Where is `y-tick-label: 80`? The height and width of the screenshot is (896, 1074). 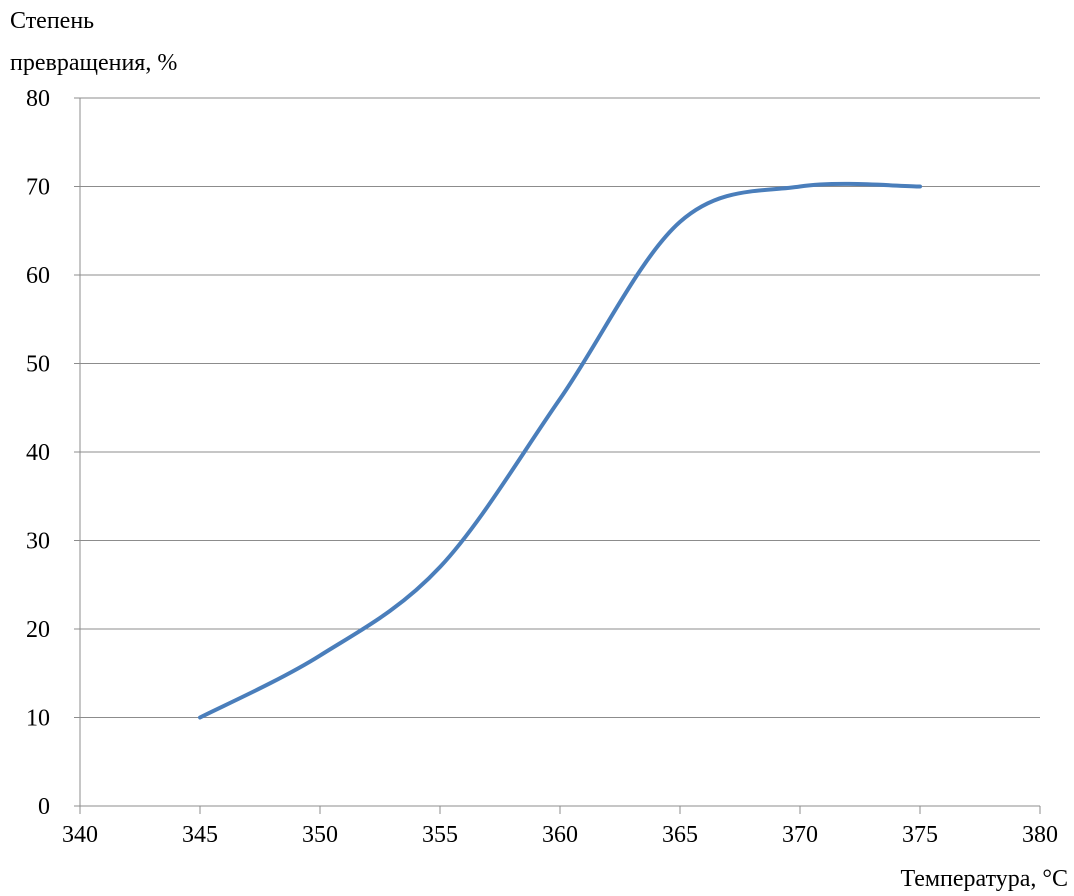
y-tick-label: 80 is located at coordinates (38, 99).